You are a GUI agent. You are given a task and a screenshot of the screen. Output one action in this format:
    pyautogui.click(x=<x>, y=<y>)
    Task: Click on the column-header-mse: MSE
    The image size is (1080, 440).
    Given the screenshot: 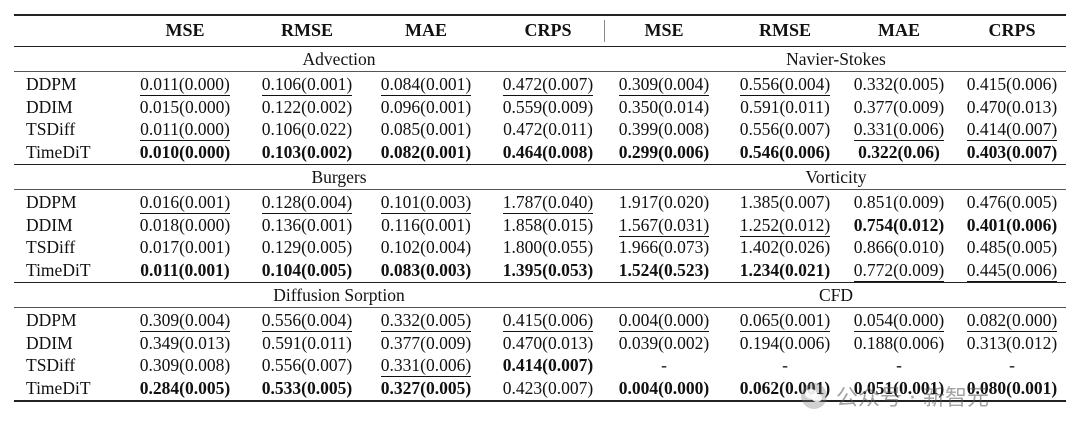 What is the action you would take?
    pyautogui.click(x=185, y=30)
    